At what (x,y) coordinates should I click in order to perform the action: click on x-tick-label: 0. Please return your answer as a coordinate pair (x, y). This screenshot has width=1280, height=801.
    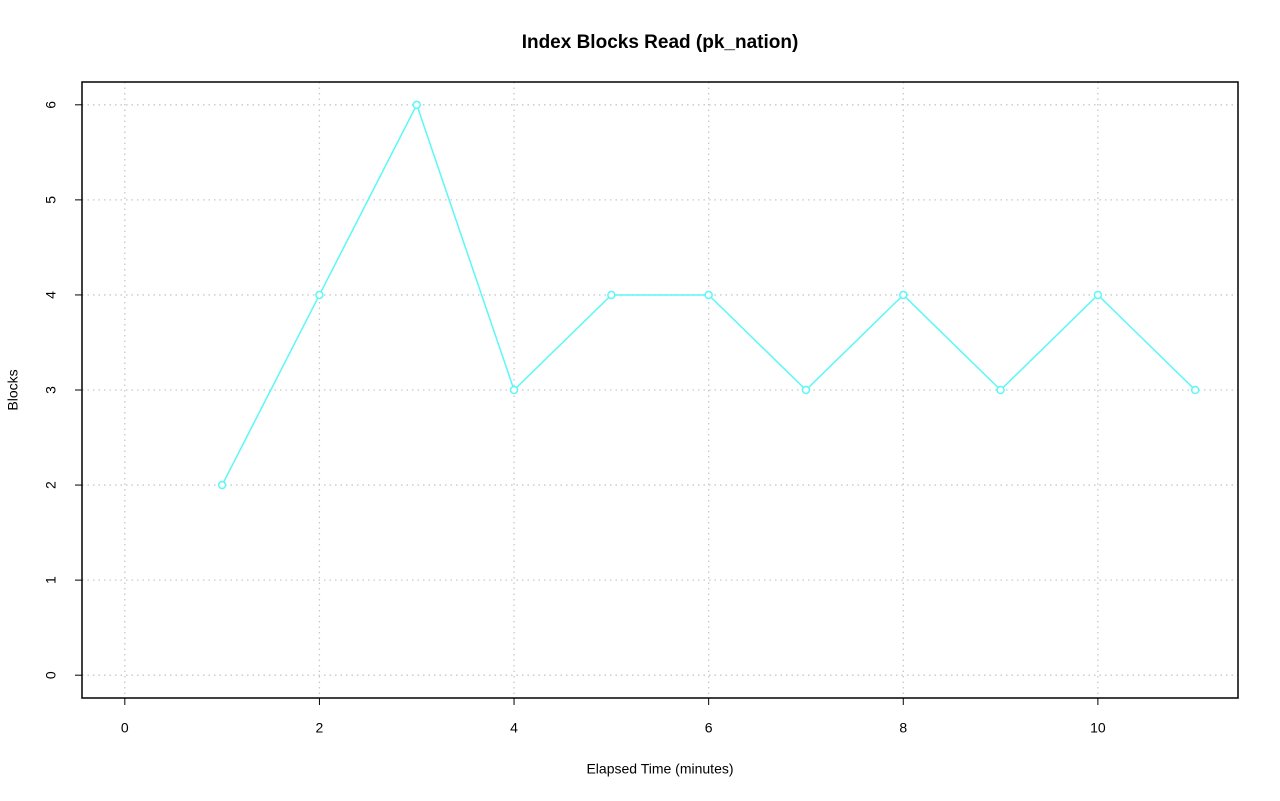
    Looking at the image, I should click on (125, 728).